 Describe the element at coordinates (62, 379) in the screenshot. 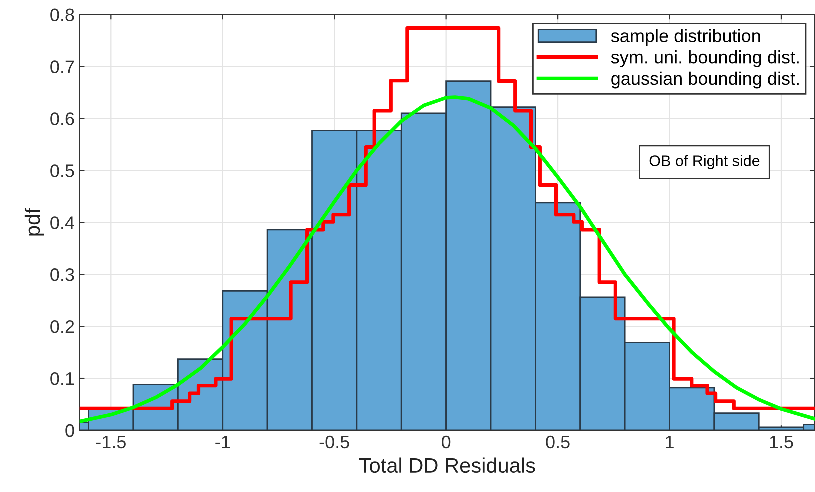

I see `y-tick-label: 0.1` at that location.